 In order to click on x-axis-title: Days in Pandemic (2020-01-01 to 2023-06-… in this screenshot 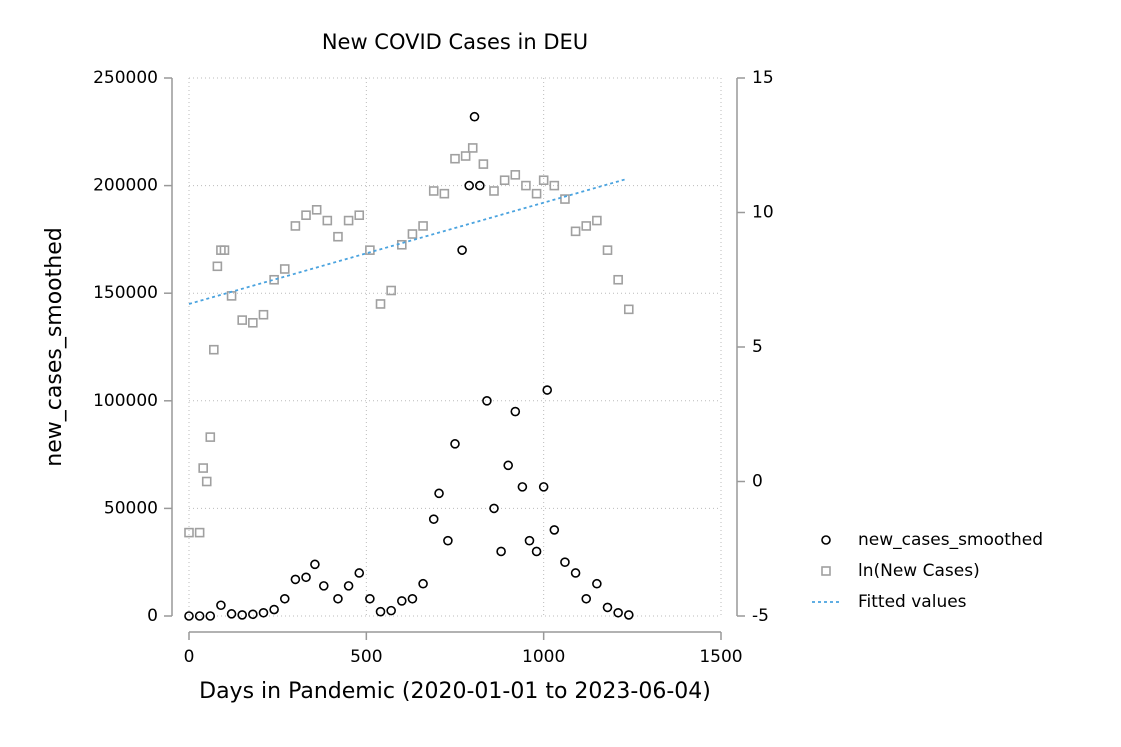, I will do `click(455, 691)`.